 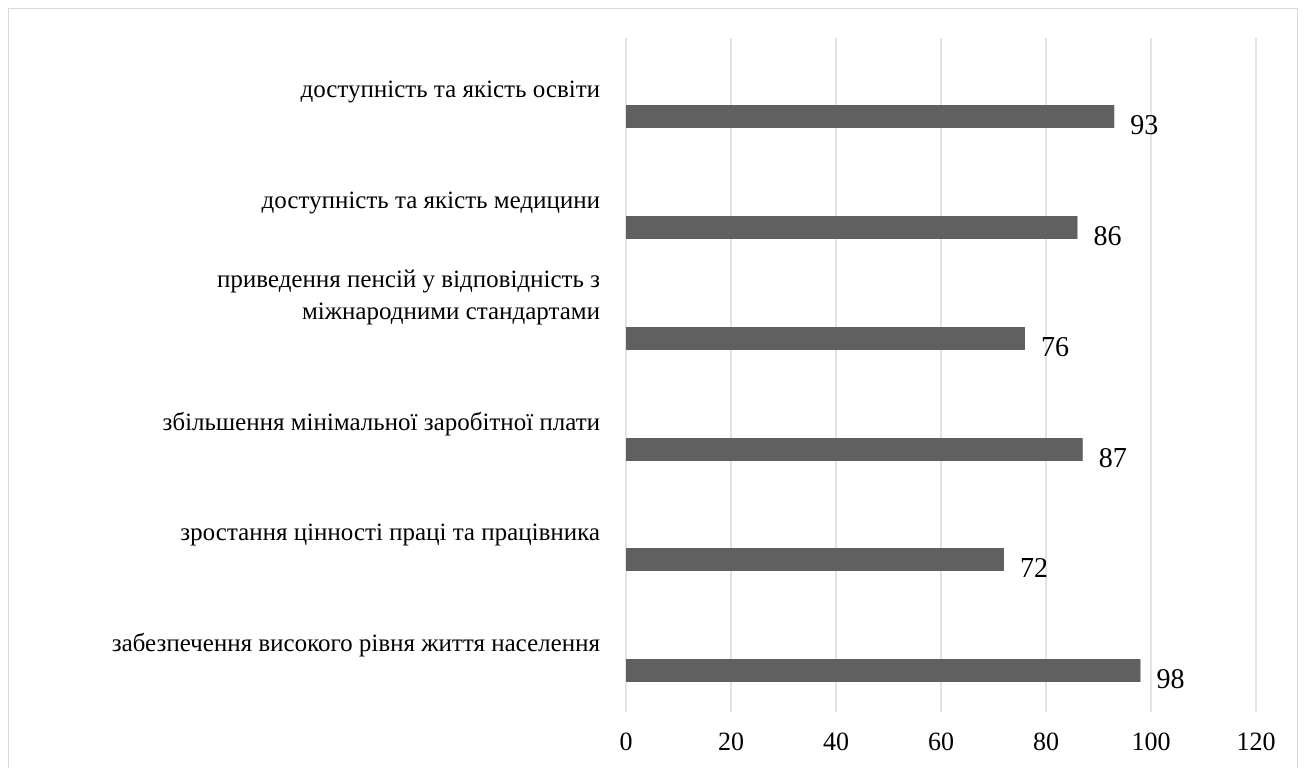 I want to click on data-label: 98, so click(x=1171, y=679).